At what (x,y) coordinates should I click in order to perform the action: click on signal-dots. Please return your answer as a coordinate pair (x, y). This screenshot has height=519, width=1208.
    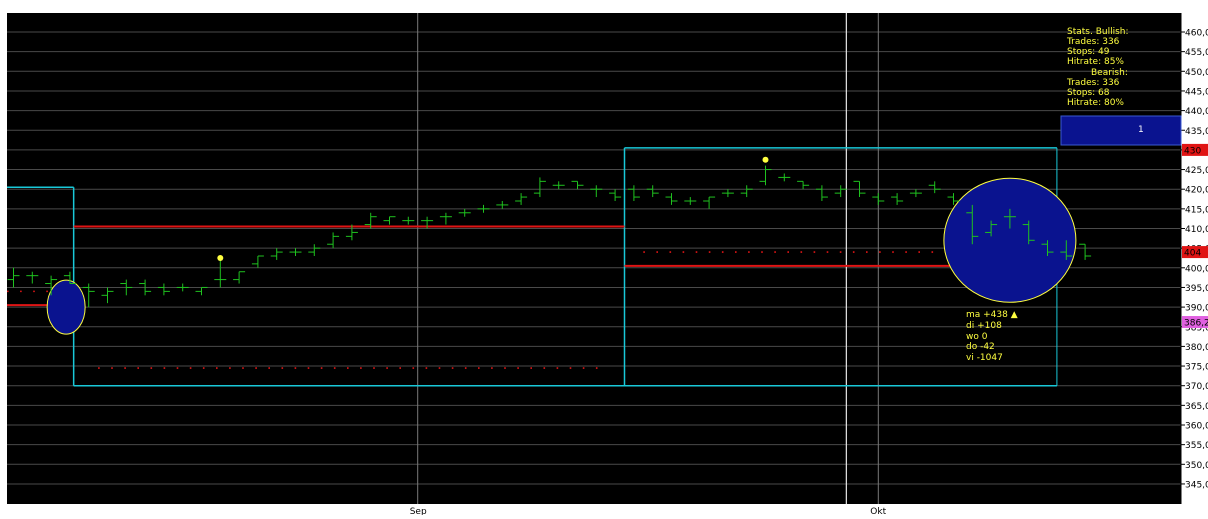
    Looking at the image, I should click on (493, 208).